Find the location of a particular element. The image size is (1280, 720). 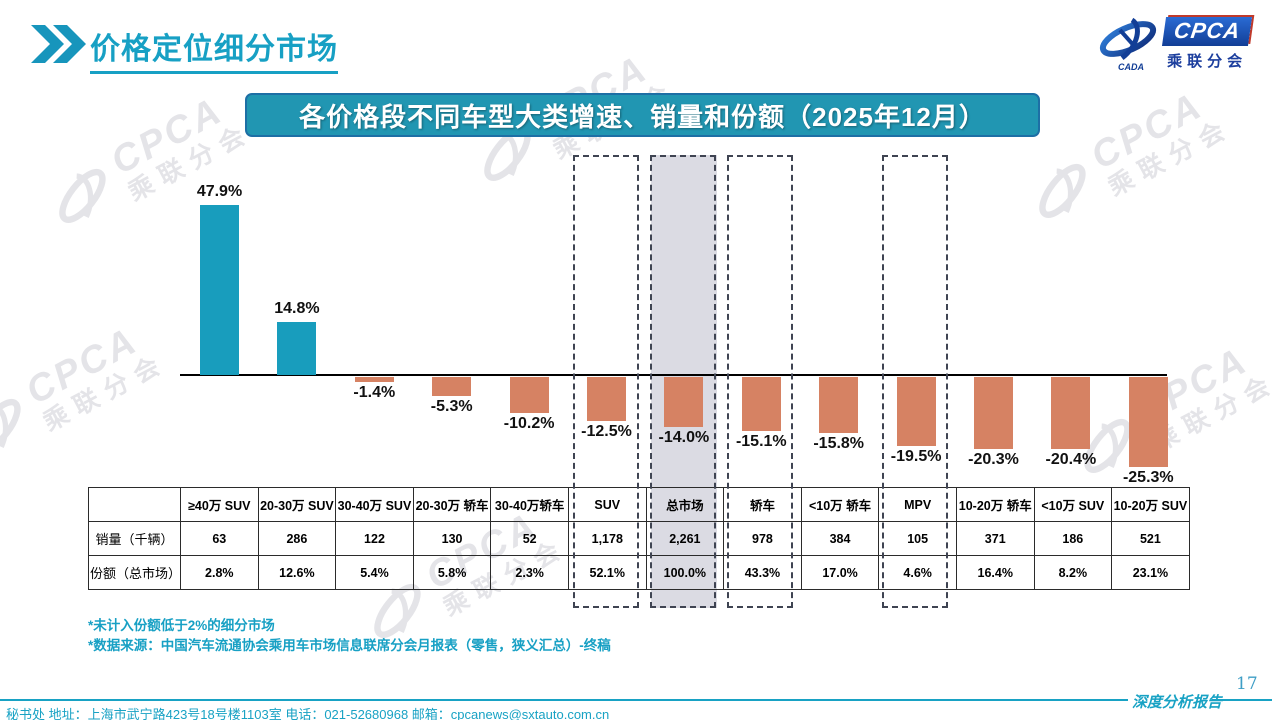

bar-value-label: -10.2% is located at coordinates (529, 424).